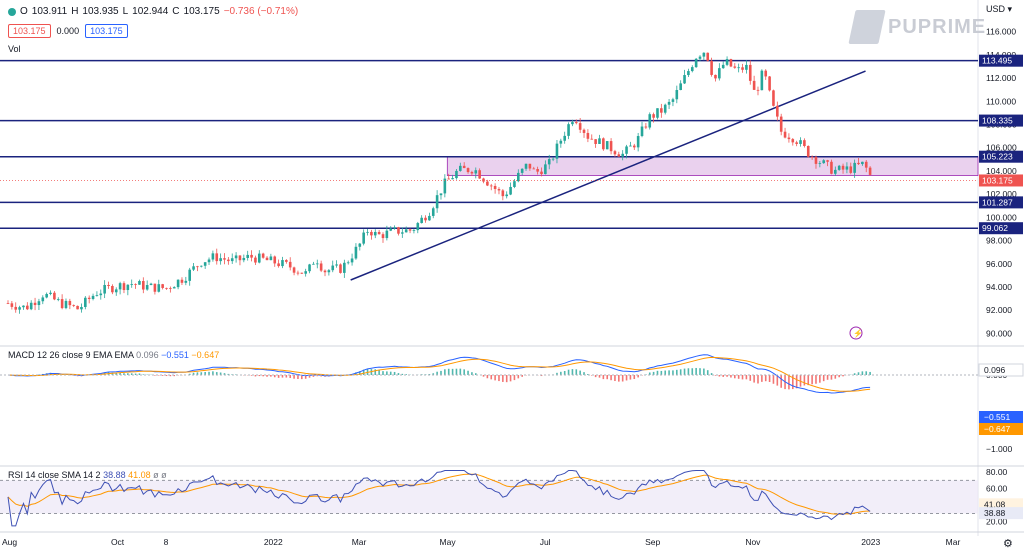 This screenshot has width=1024, height=552. I want to click on macd-line-value: −0.551, so click(175, 355).